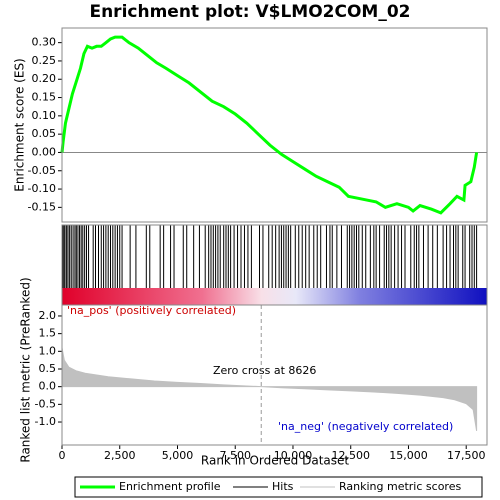  What do you see at coordinates (42, 188) in the screenshot?
I see `y-tick-label: -0.10` at bounding box center [42, 188].